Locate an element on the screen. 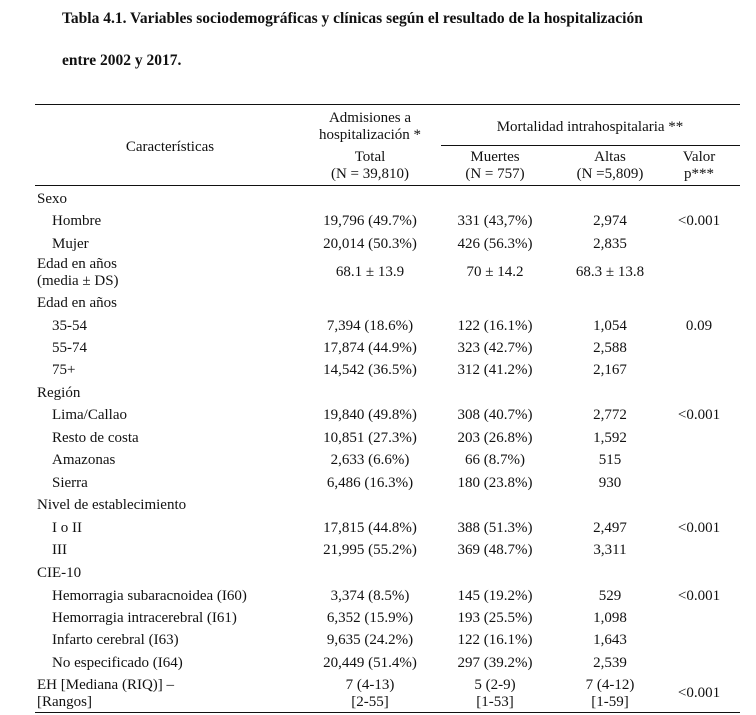 The image size is (756, 715). cell-total: 20,014 (50.3%) is located at coordinates (370, 244).